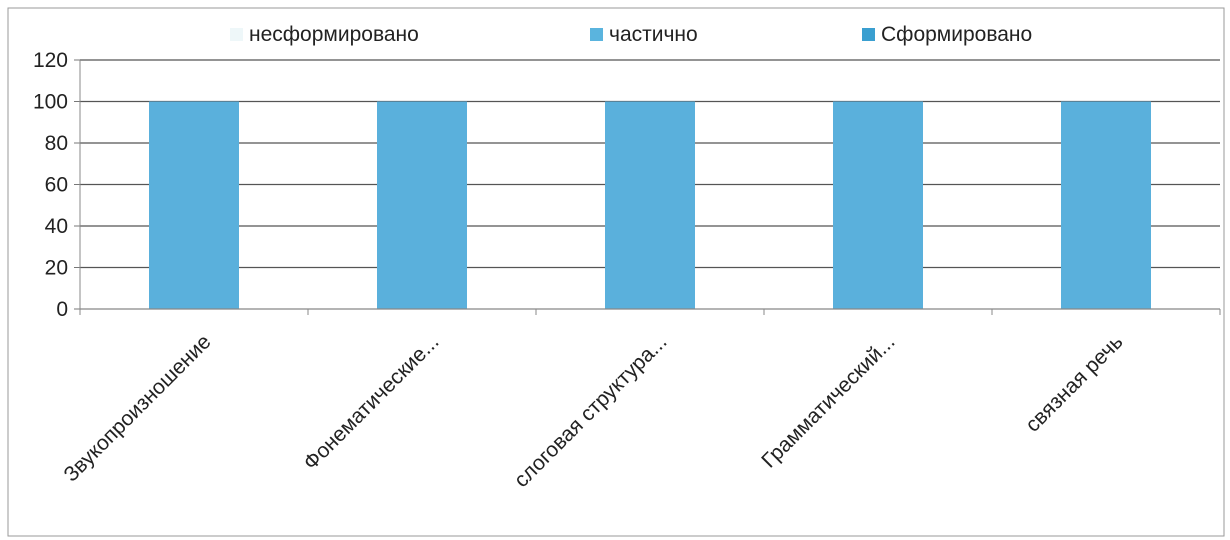 This screenshot has width=1230, height=540. Describe the element at coordinates (50, 60) in the screenshot. I see `y-tick-label: 120` at that location.